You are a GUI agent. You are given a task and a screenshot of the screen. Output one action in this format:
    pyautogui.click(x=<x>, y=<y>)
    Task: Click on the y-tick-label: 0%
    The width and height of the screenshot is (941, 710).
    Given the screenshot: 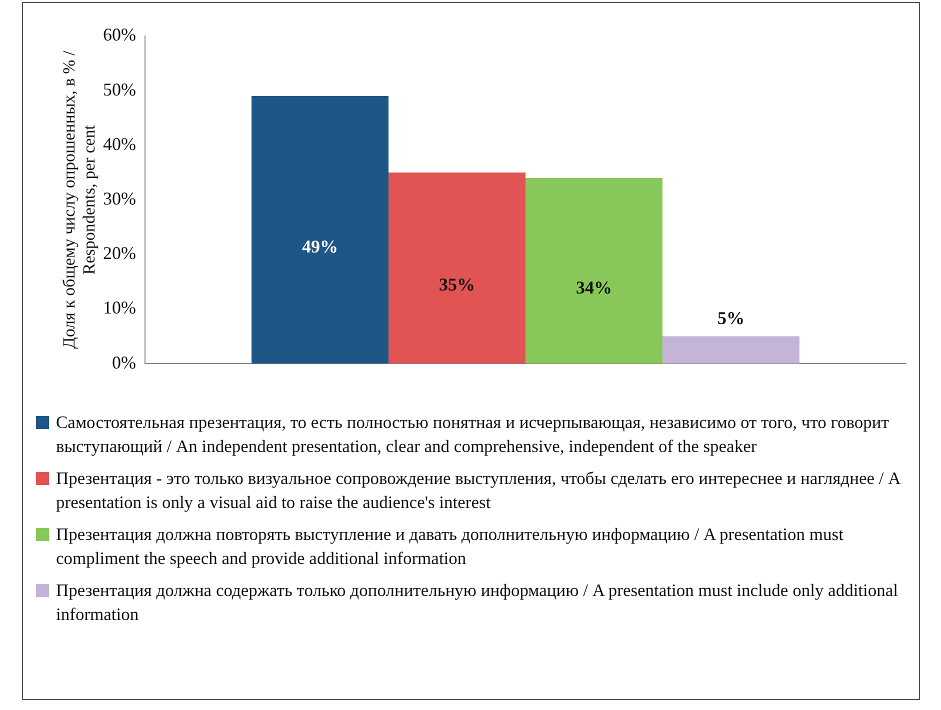 What is the action you would take?
    pyautogui.click(x=124, y=362)
    